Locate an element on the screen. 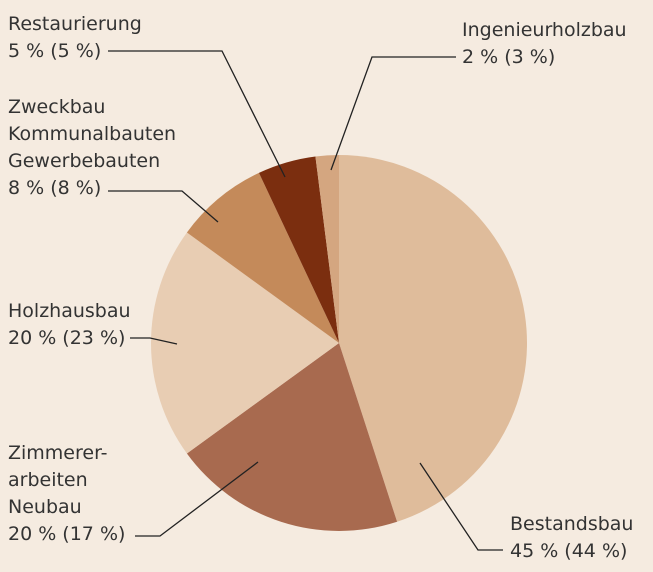 This screenshot has width=653, height=572. value-label: 2 % (3 %) is located at coordinates (508, 57).